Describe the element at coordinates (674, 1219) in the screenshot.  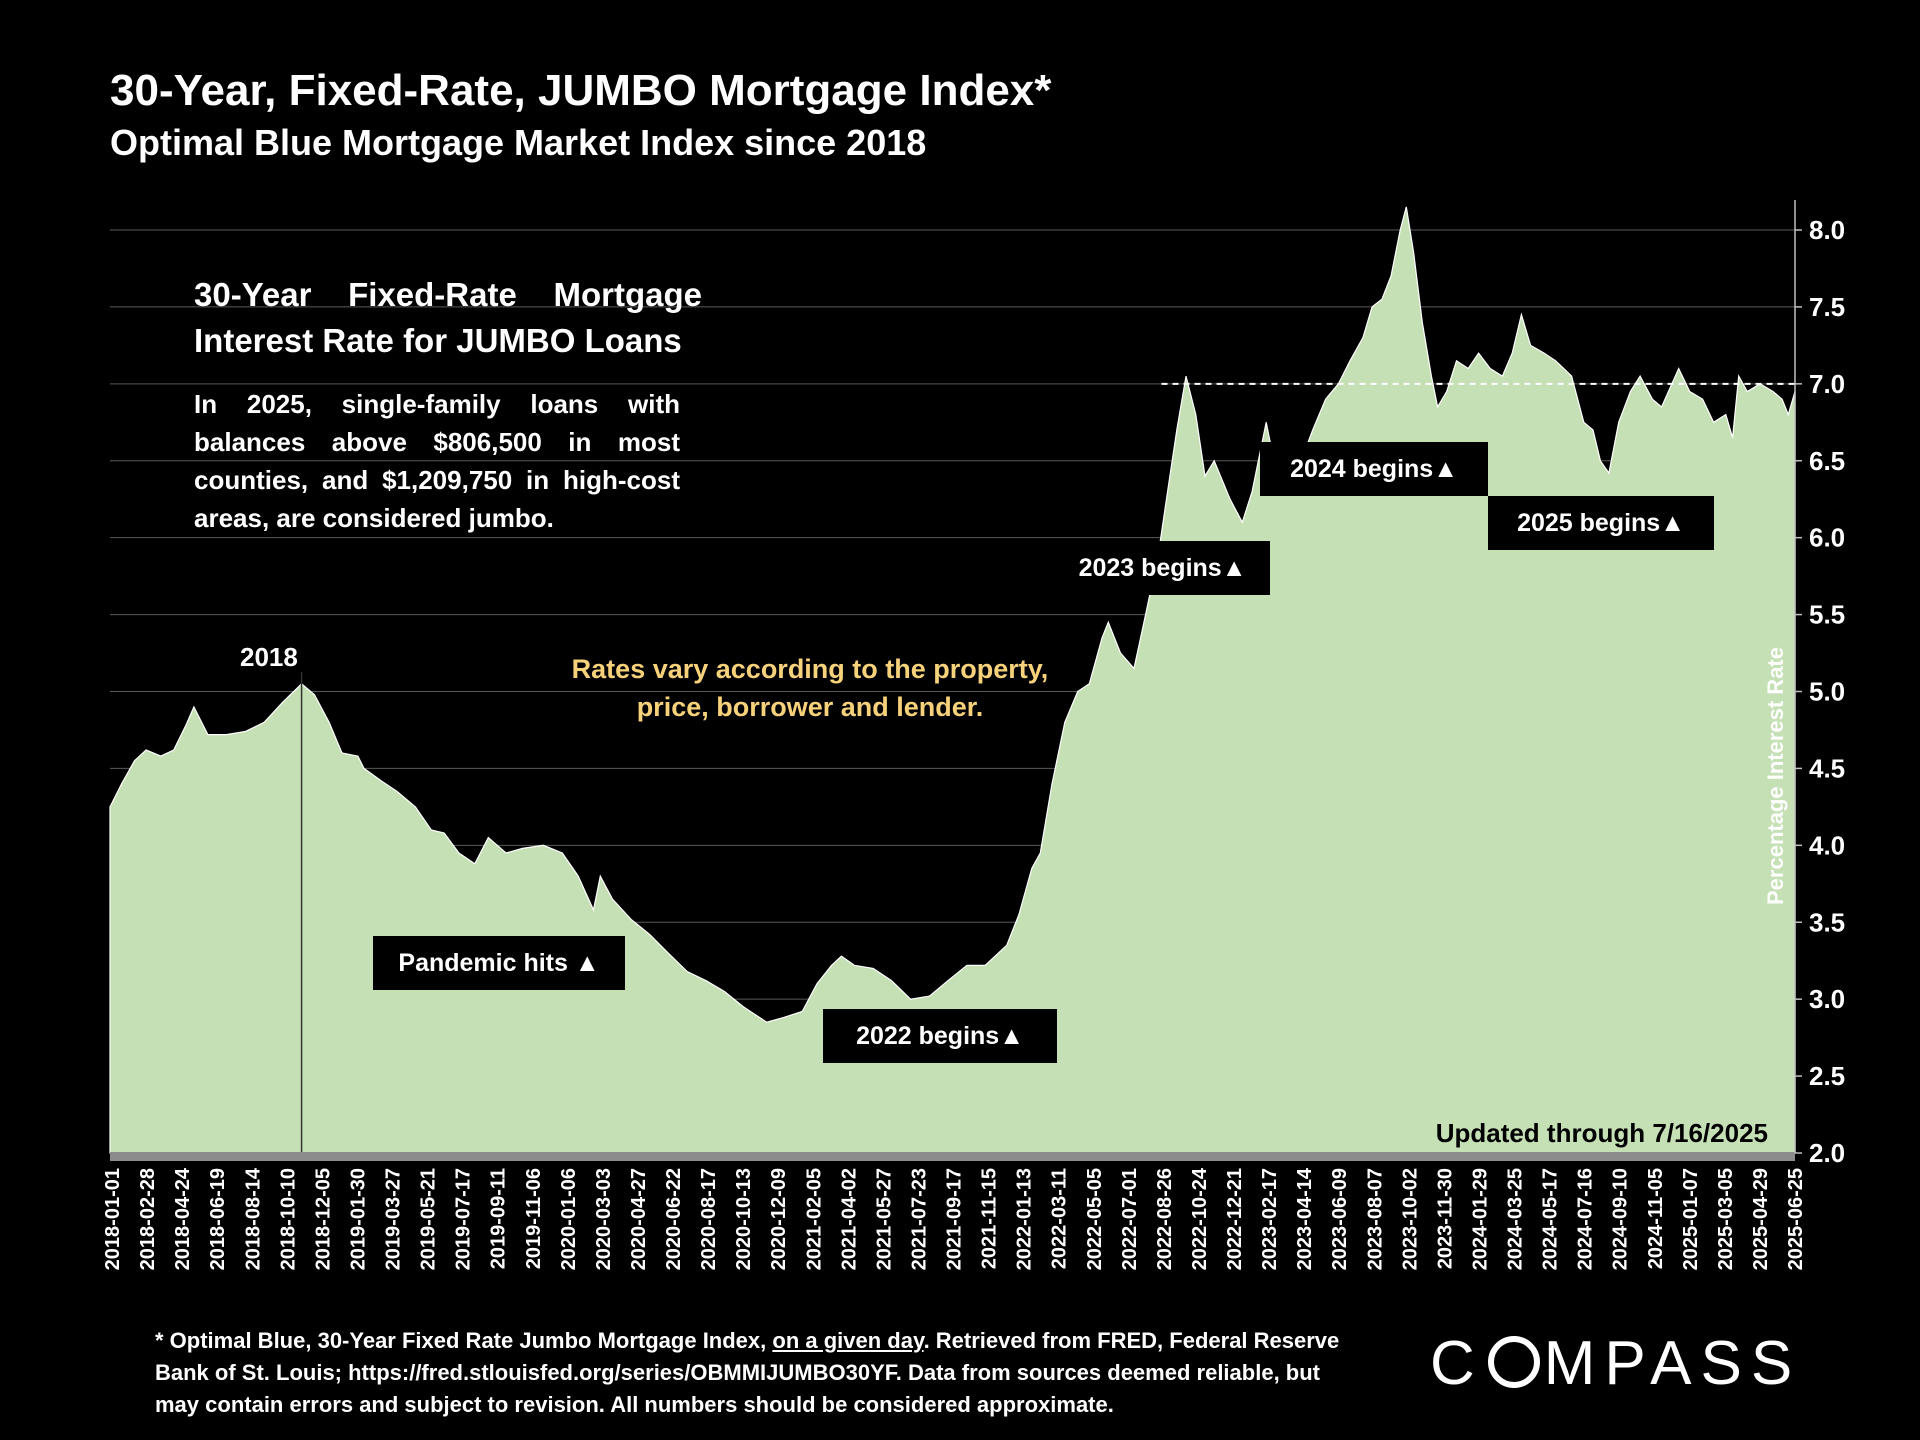
I see `x-tick-label-16: 2020-06-22` at that location.